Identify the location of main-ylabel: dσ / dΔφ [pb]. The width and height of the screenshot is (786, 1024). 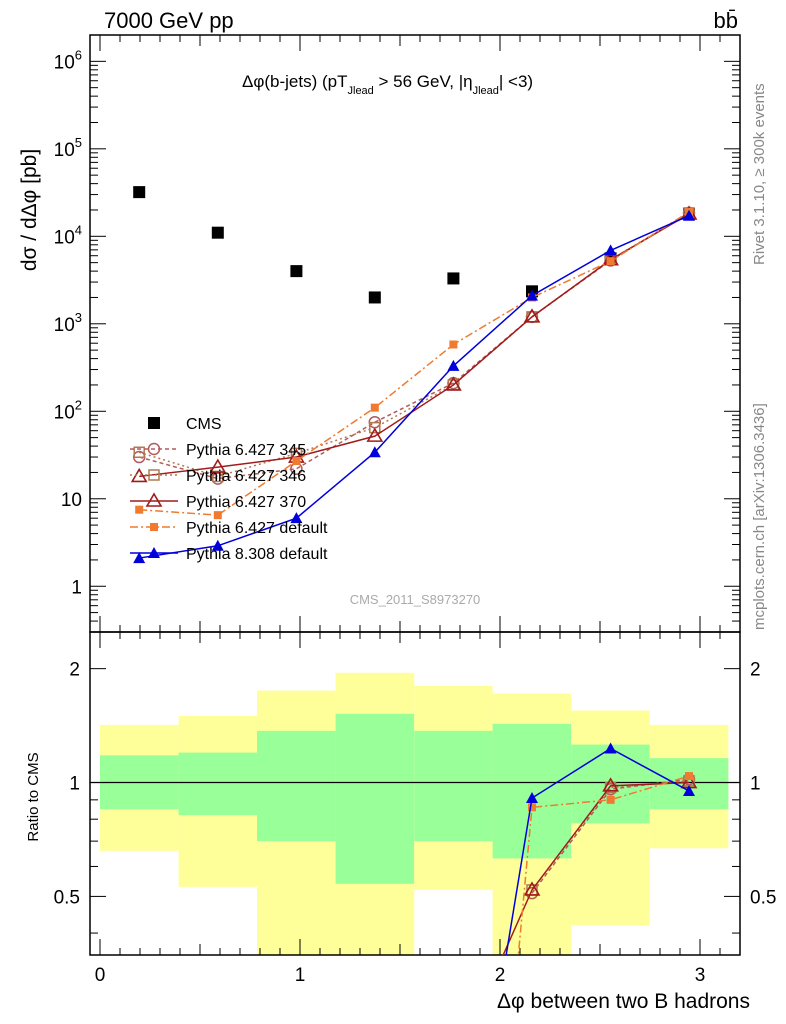
(29, 210).